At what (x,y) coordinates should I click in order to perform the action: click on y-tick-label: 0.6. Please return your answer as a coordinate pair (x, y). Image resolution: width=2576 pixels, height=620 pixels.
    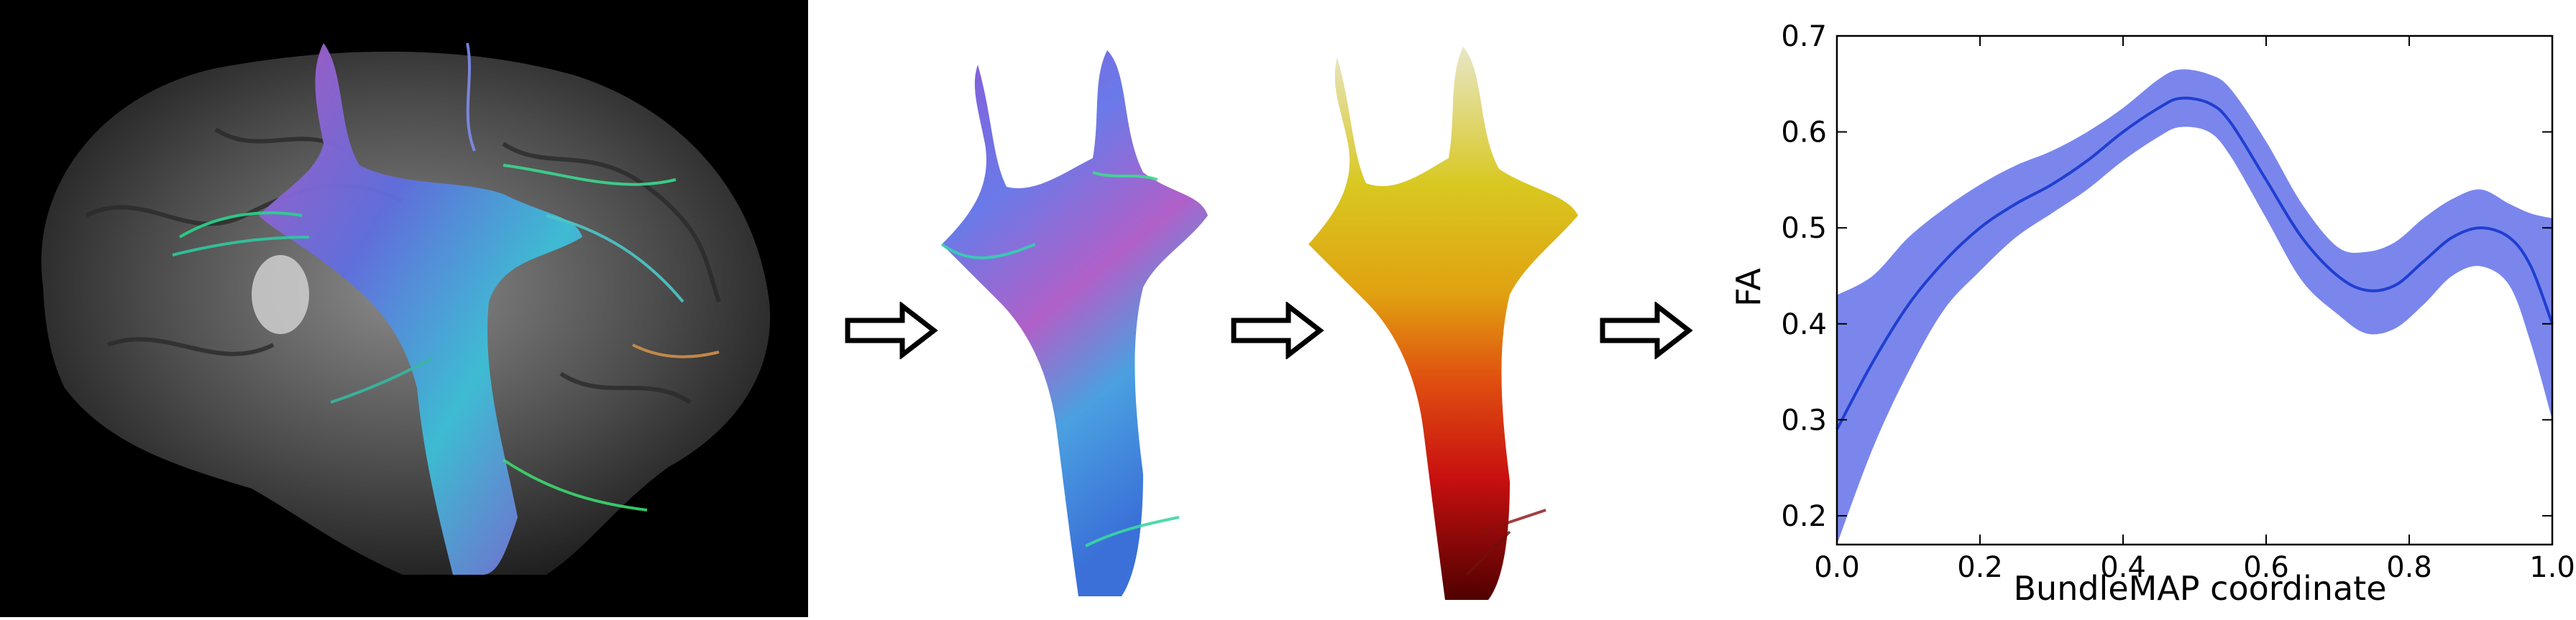
    Looking at the image, I should click on (1804, 132).